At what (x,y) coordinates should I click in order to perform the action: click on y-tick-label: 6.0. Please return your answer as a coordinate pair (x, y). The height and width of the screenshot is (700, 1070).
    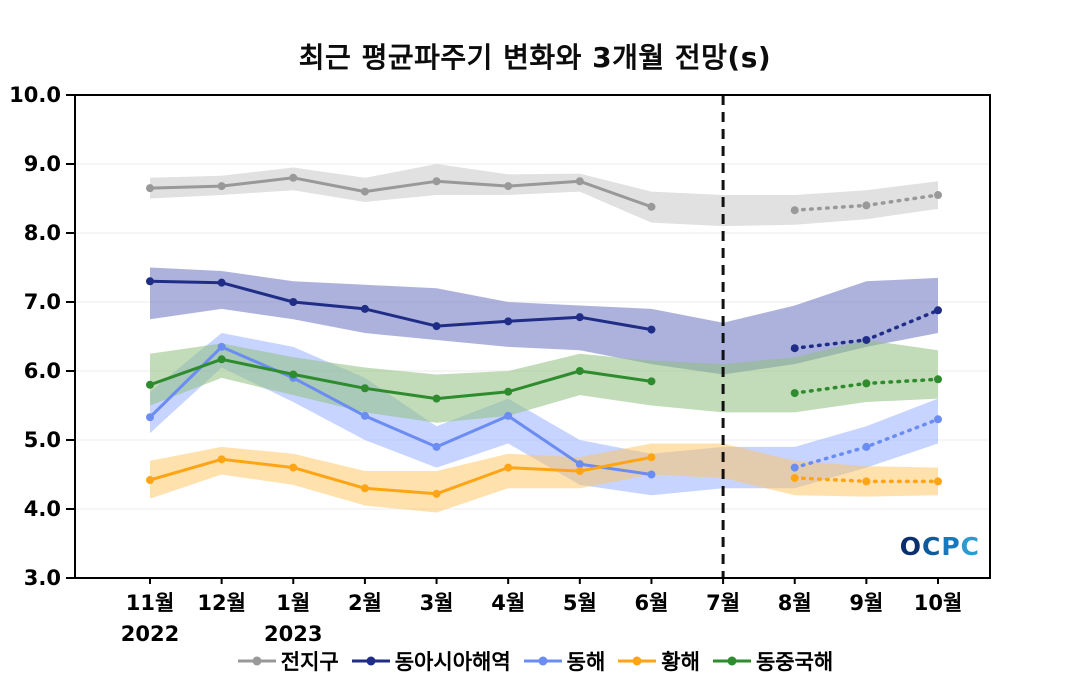
    Looking at the image, I should click on (42, 371).